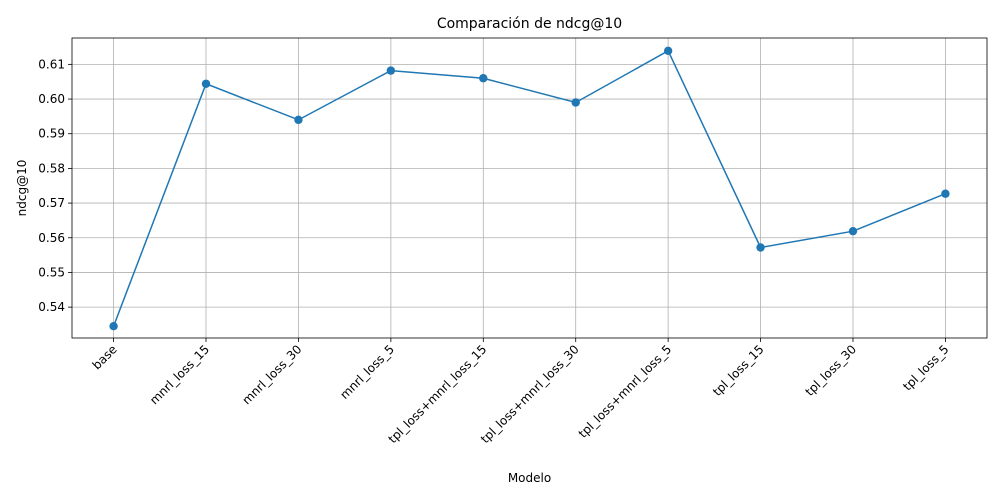 This screenshot has width=1000, height=500. I want to click on x-axis-label: Modelo, so click(529, 478).